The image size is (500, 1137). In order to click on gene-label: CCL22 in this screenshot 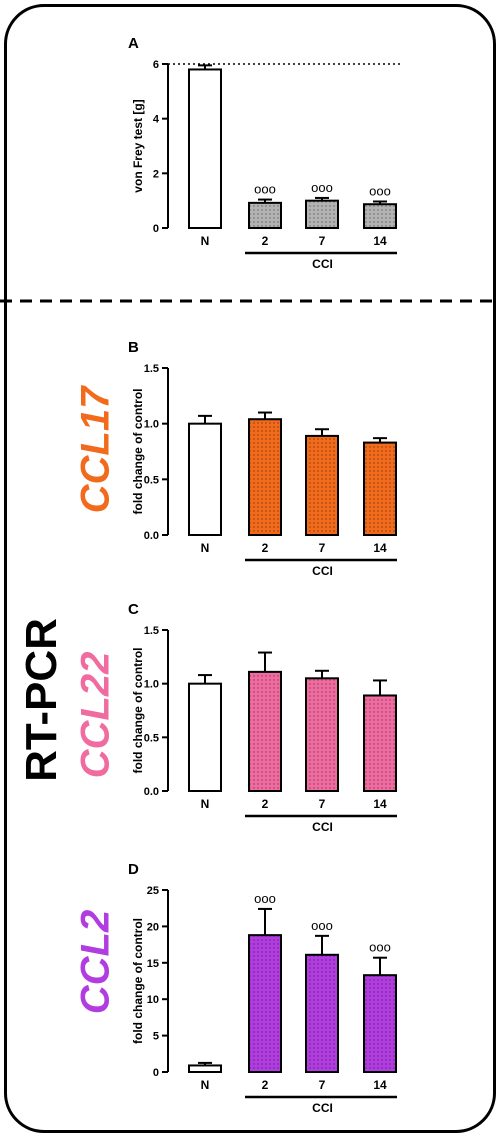, I will do `click(95, 715)`.